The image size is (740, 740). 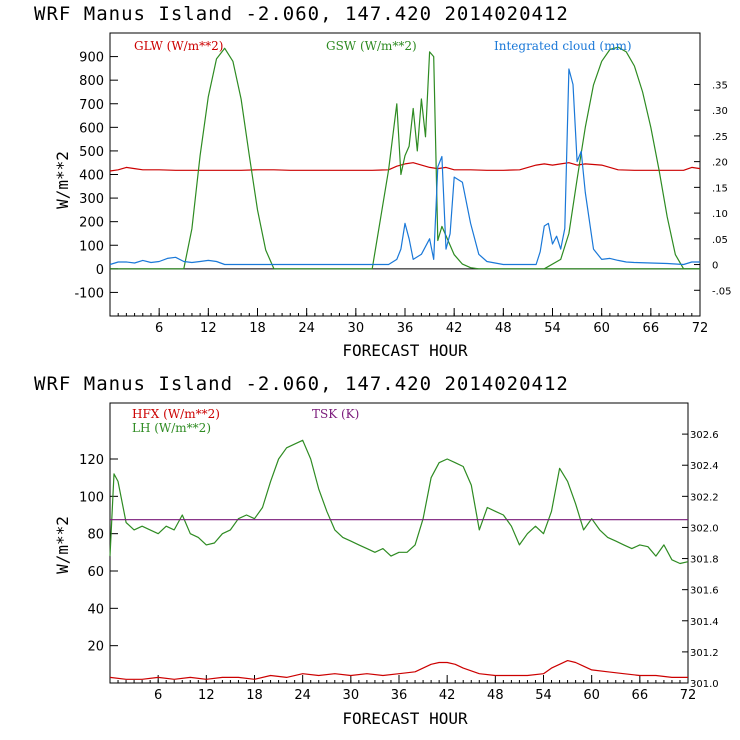 I want to click on y-tick-label: 900, so click(x=91, y=58).